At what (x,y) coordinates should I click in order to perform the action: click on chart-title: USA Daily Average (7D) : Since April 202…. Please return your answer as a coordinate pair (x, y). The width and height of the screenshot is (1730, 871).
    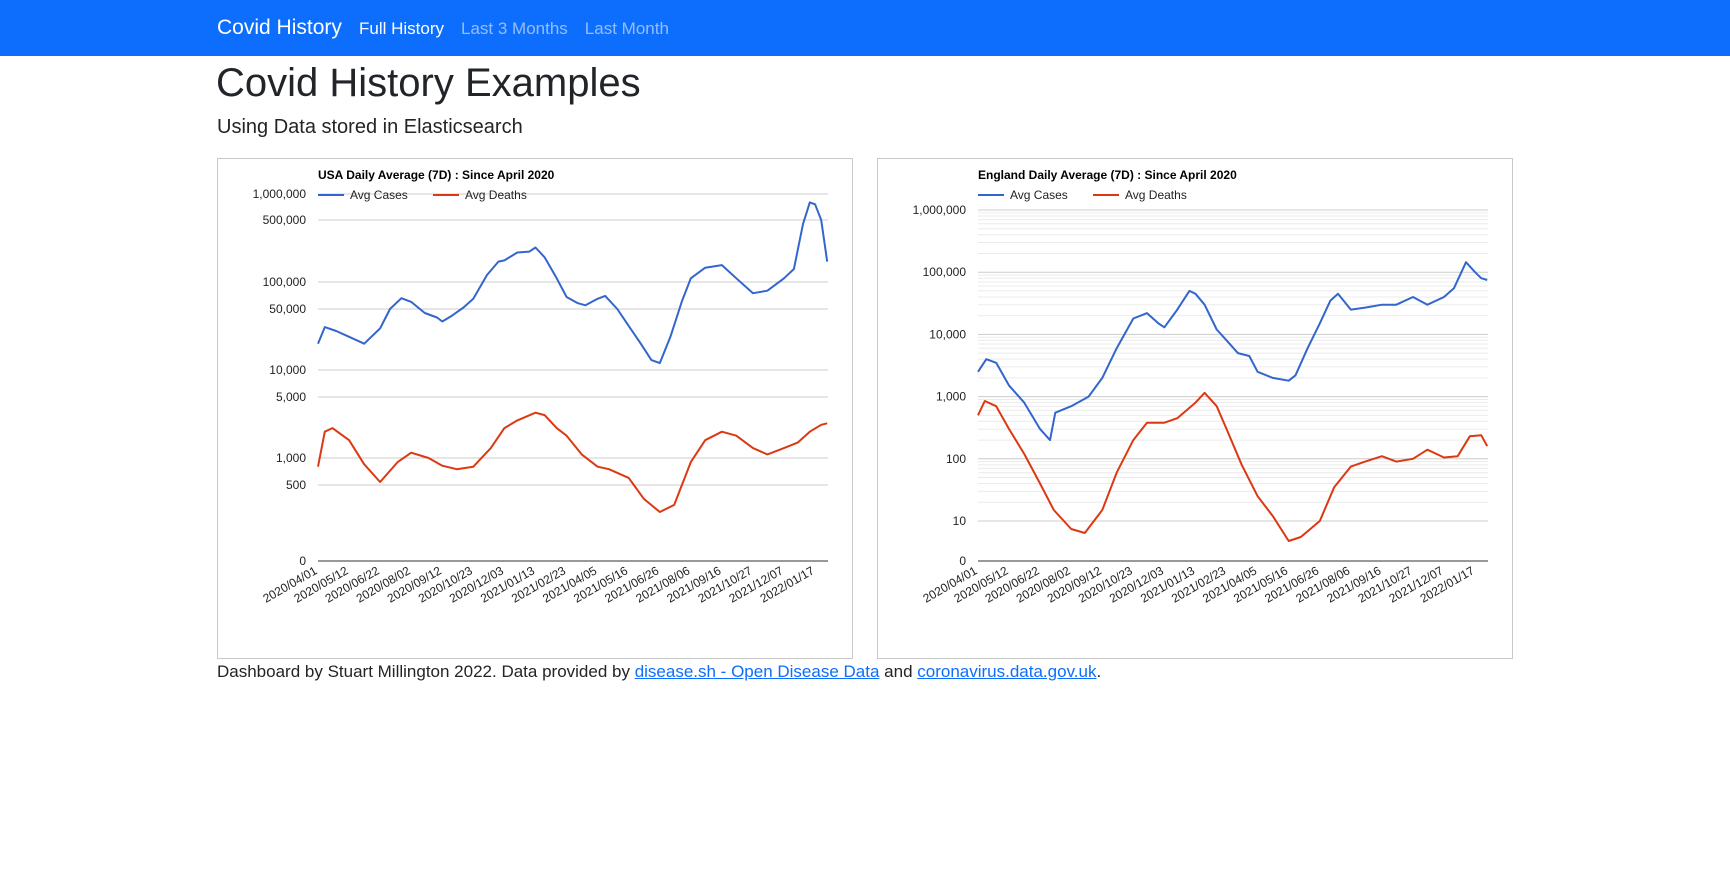
    Looking at the image, I should click on (436, 175).